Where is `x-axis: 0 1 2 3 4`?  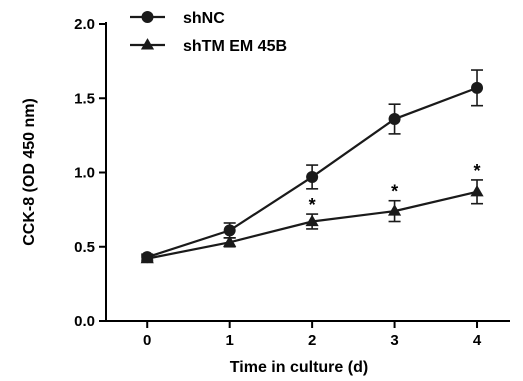 x-axis: 0 1 2 3 4 is located at coordinates (308, 334).